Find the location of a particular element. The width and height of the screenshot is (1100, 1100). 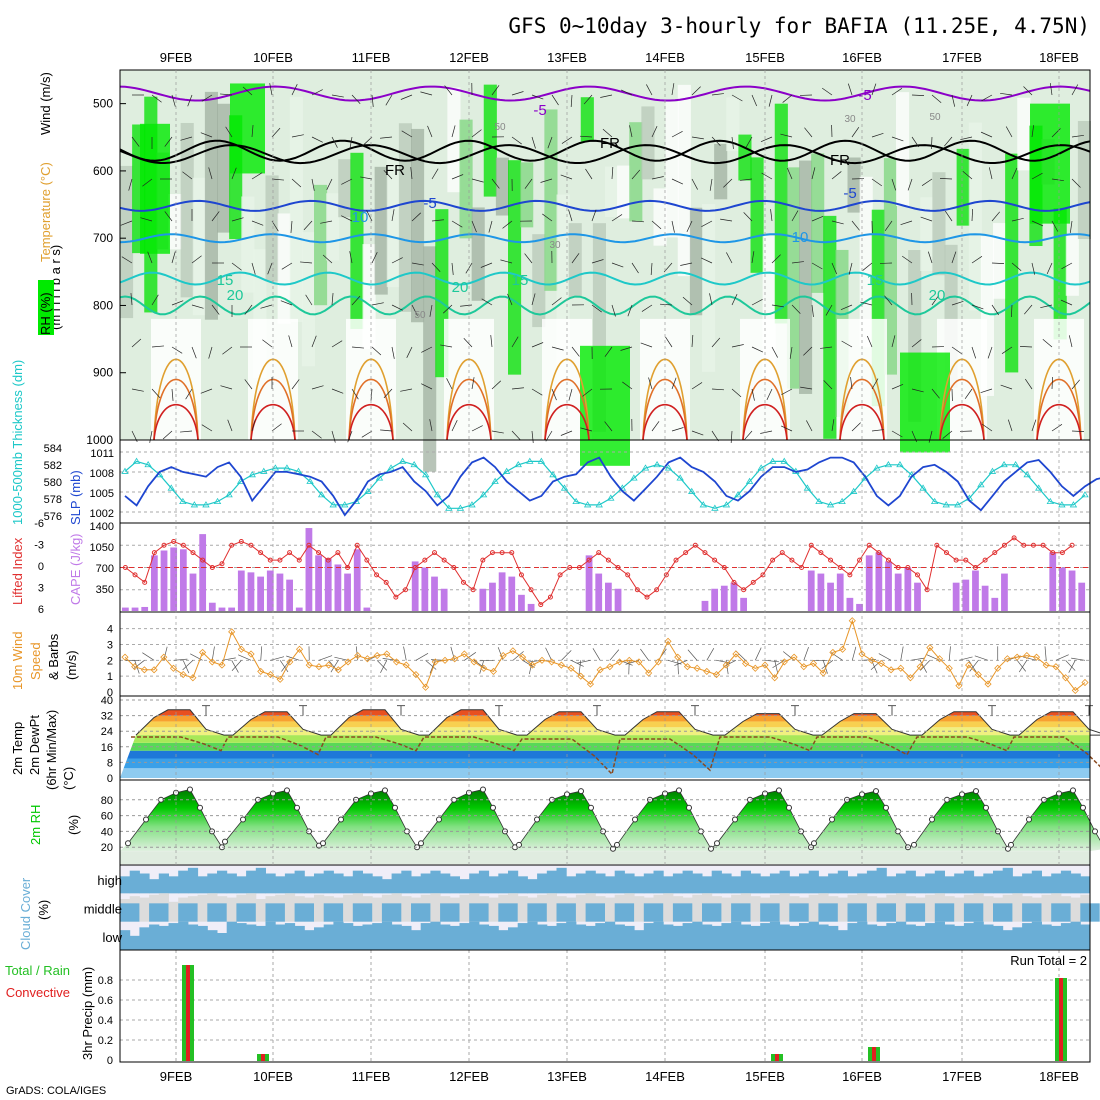

li-tick: 6 is located at coordinates (41, 610).